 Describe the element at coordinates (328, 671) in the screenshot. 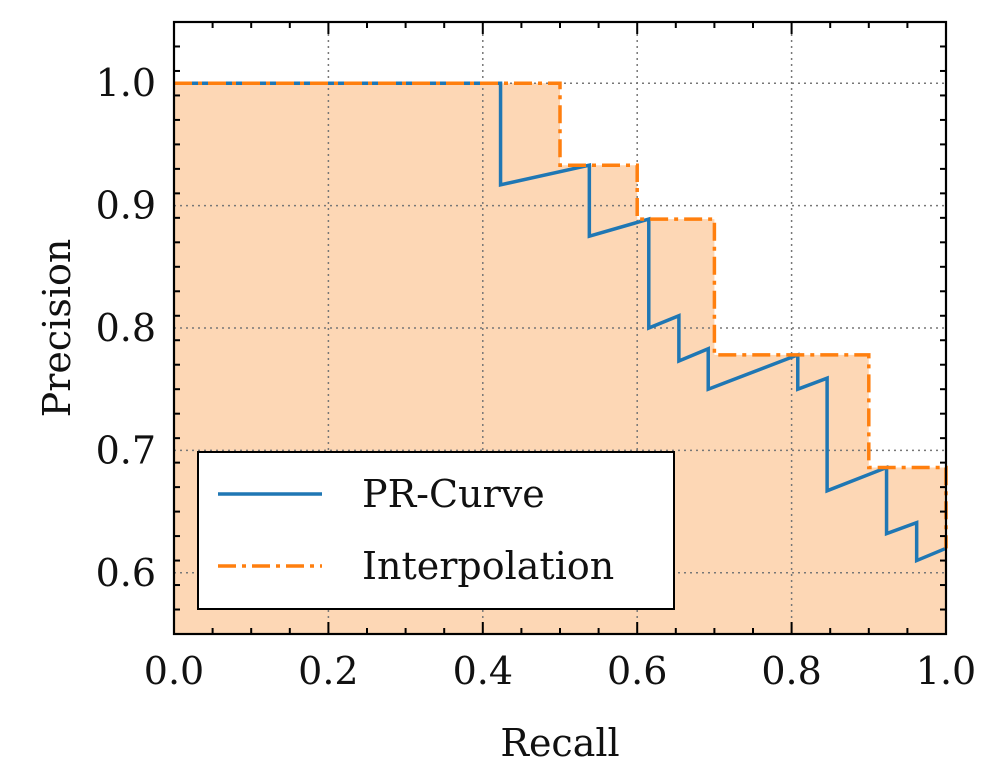

I see `x-tick-label: 0.2` at that location.